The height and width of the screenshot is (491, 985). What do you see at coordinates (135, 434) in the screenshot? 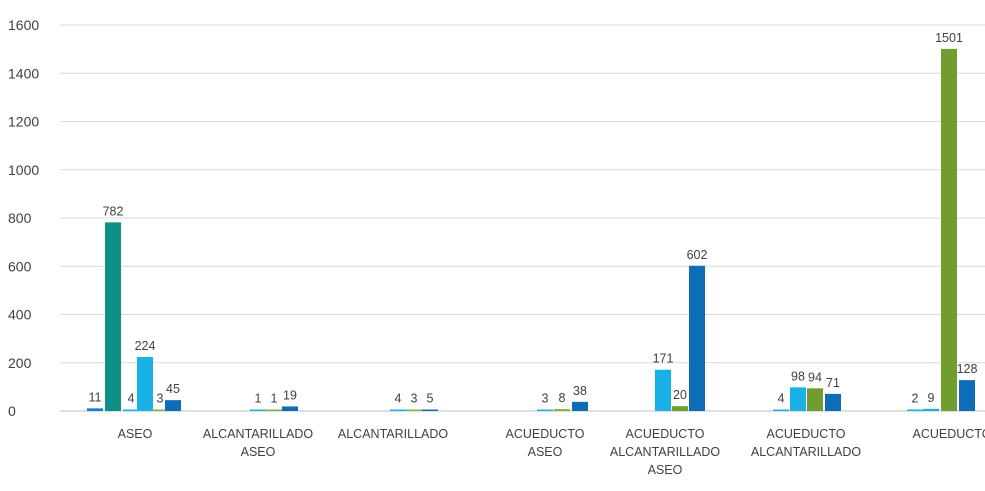
I see `x-category-label: ASEO` at bounding box center [135, 434].